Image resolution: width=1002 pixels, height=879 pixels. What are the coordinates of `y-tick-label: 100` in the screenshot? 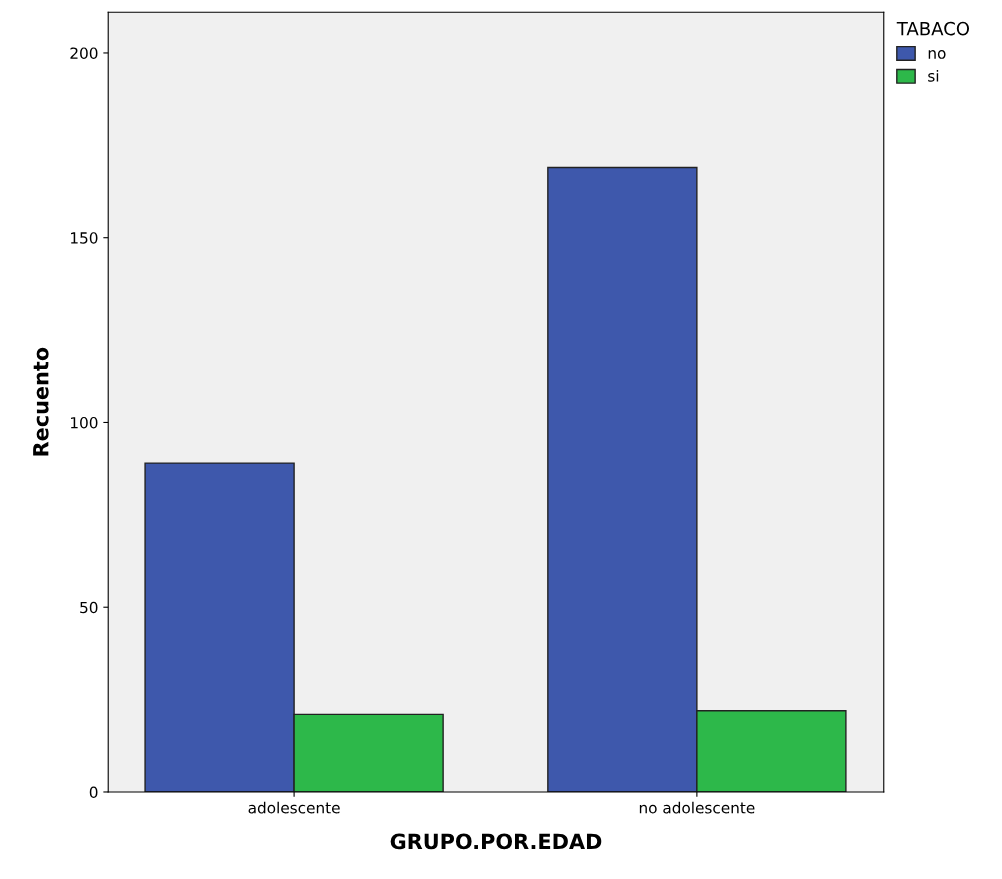 It's located at (84, 422).